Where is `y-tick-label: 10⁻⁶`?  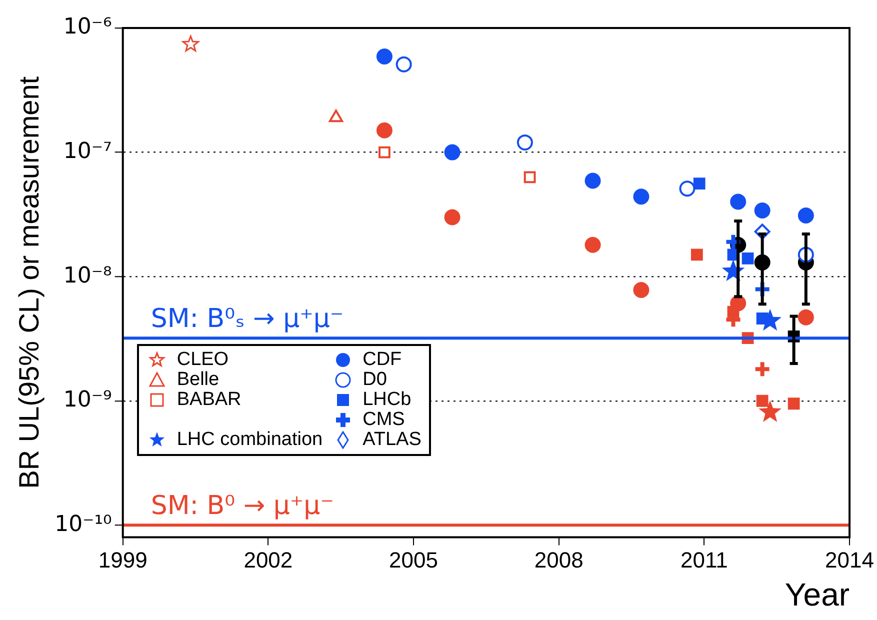 y-tick-label: 10⁻⁶ is located at coordinates (87, 27).